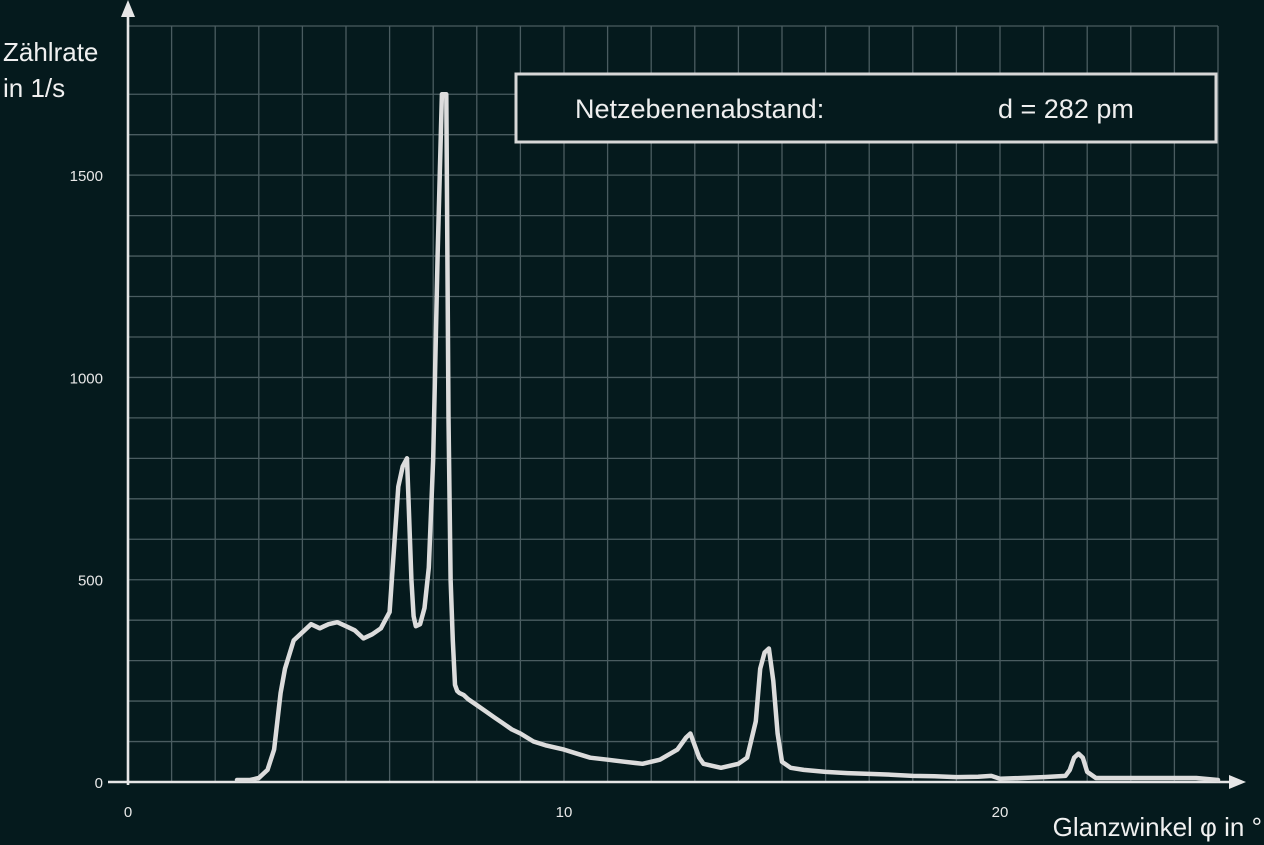 The width and height of the screenshot is (1264, 845). What do you see at coordinates (699, 109) in the screenshot?
I see `info-box-label: Netzebenenabstand:` at bounding box center [699, 109].